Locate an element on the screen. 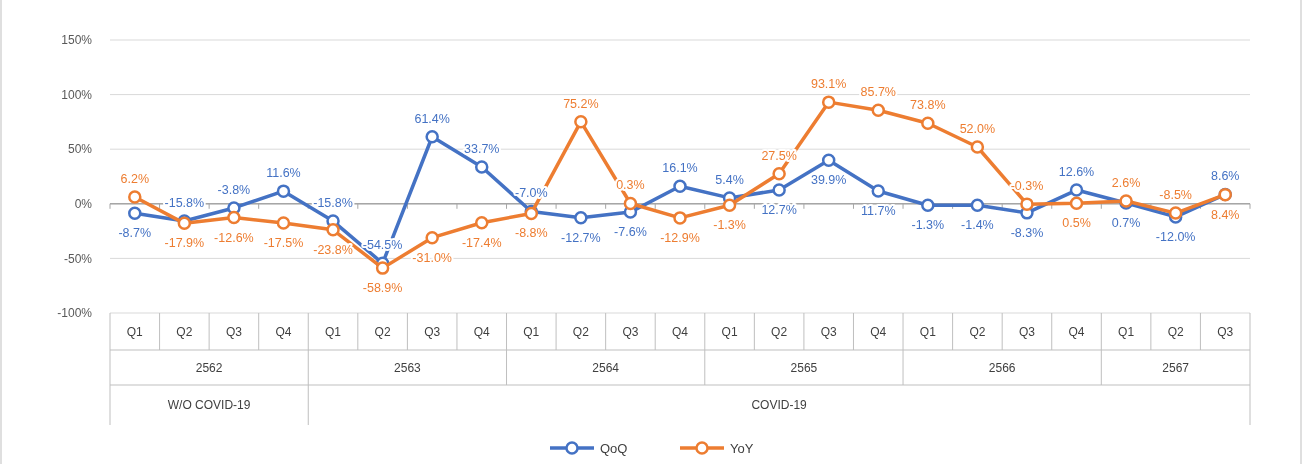  data-label: 12.6% is located at coordinates (1076, 172).